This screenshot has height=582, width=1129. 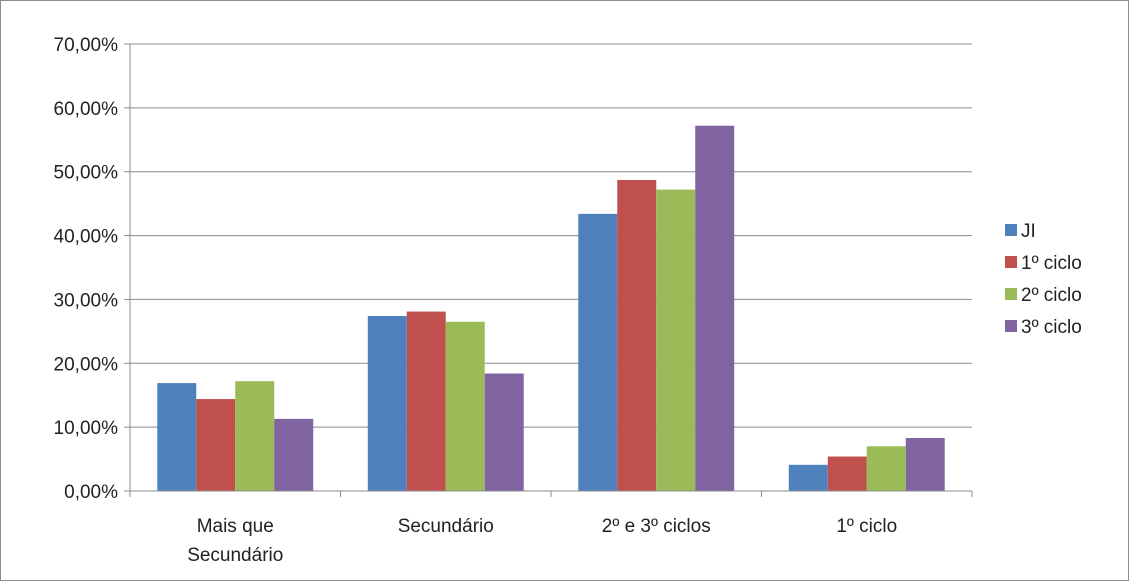 What do you see at coordinates (1051, 327) in the screenshot?
I see `legend-label: 3º ciclo` at bounding box center [1051, 327].